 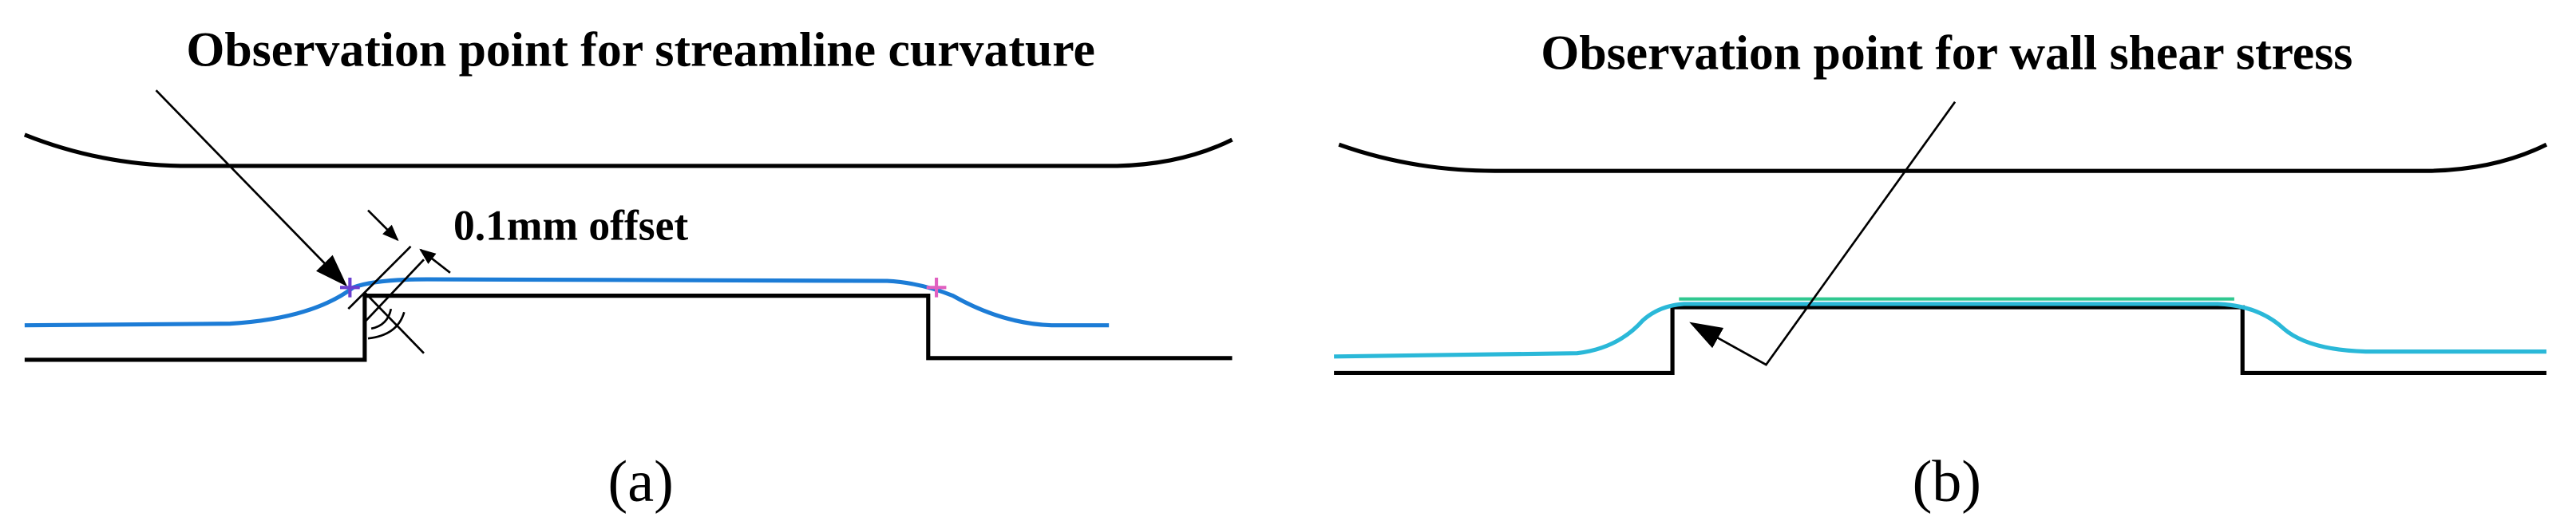 I want to click on panel-title: Observation point for wall shear stress, so click(x=1946, y=53).